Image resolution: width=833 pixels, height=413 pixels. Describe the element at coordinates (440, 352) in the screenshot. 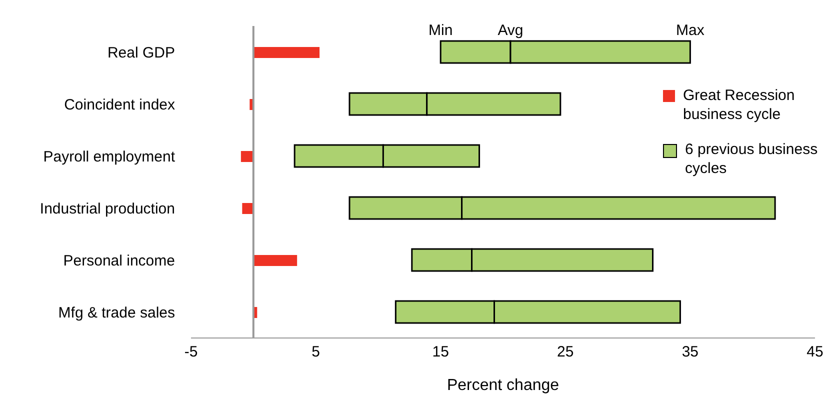

I see `x-tick-label: 15` at that location.